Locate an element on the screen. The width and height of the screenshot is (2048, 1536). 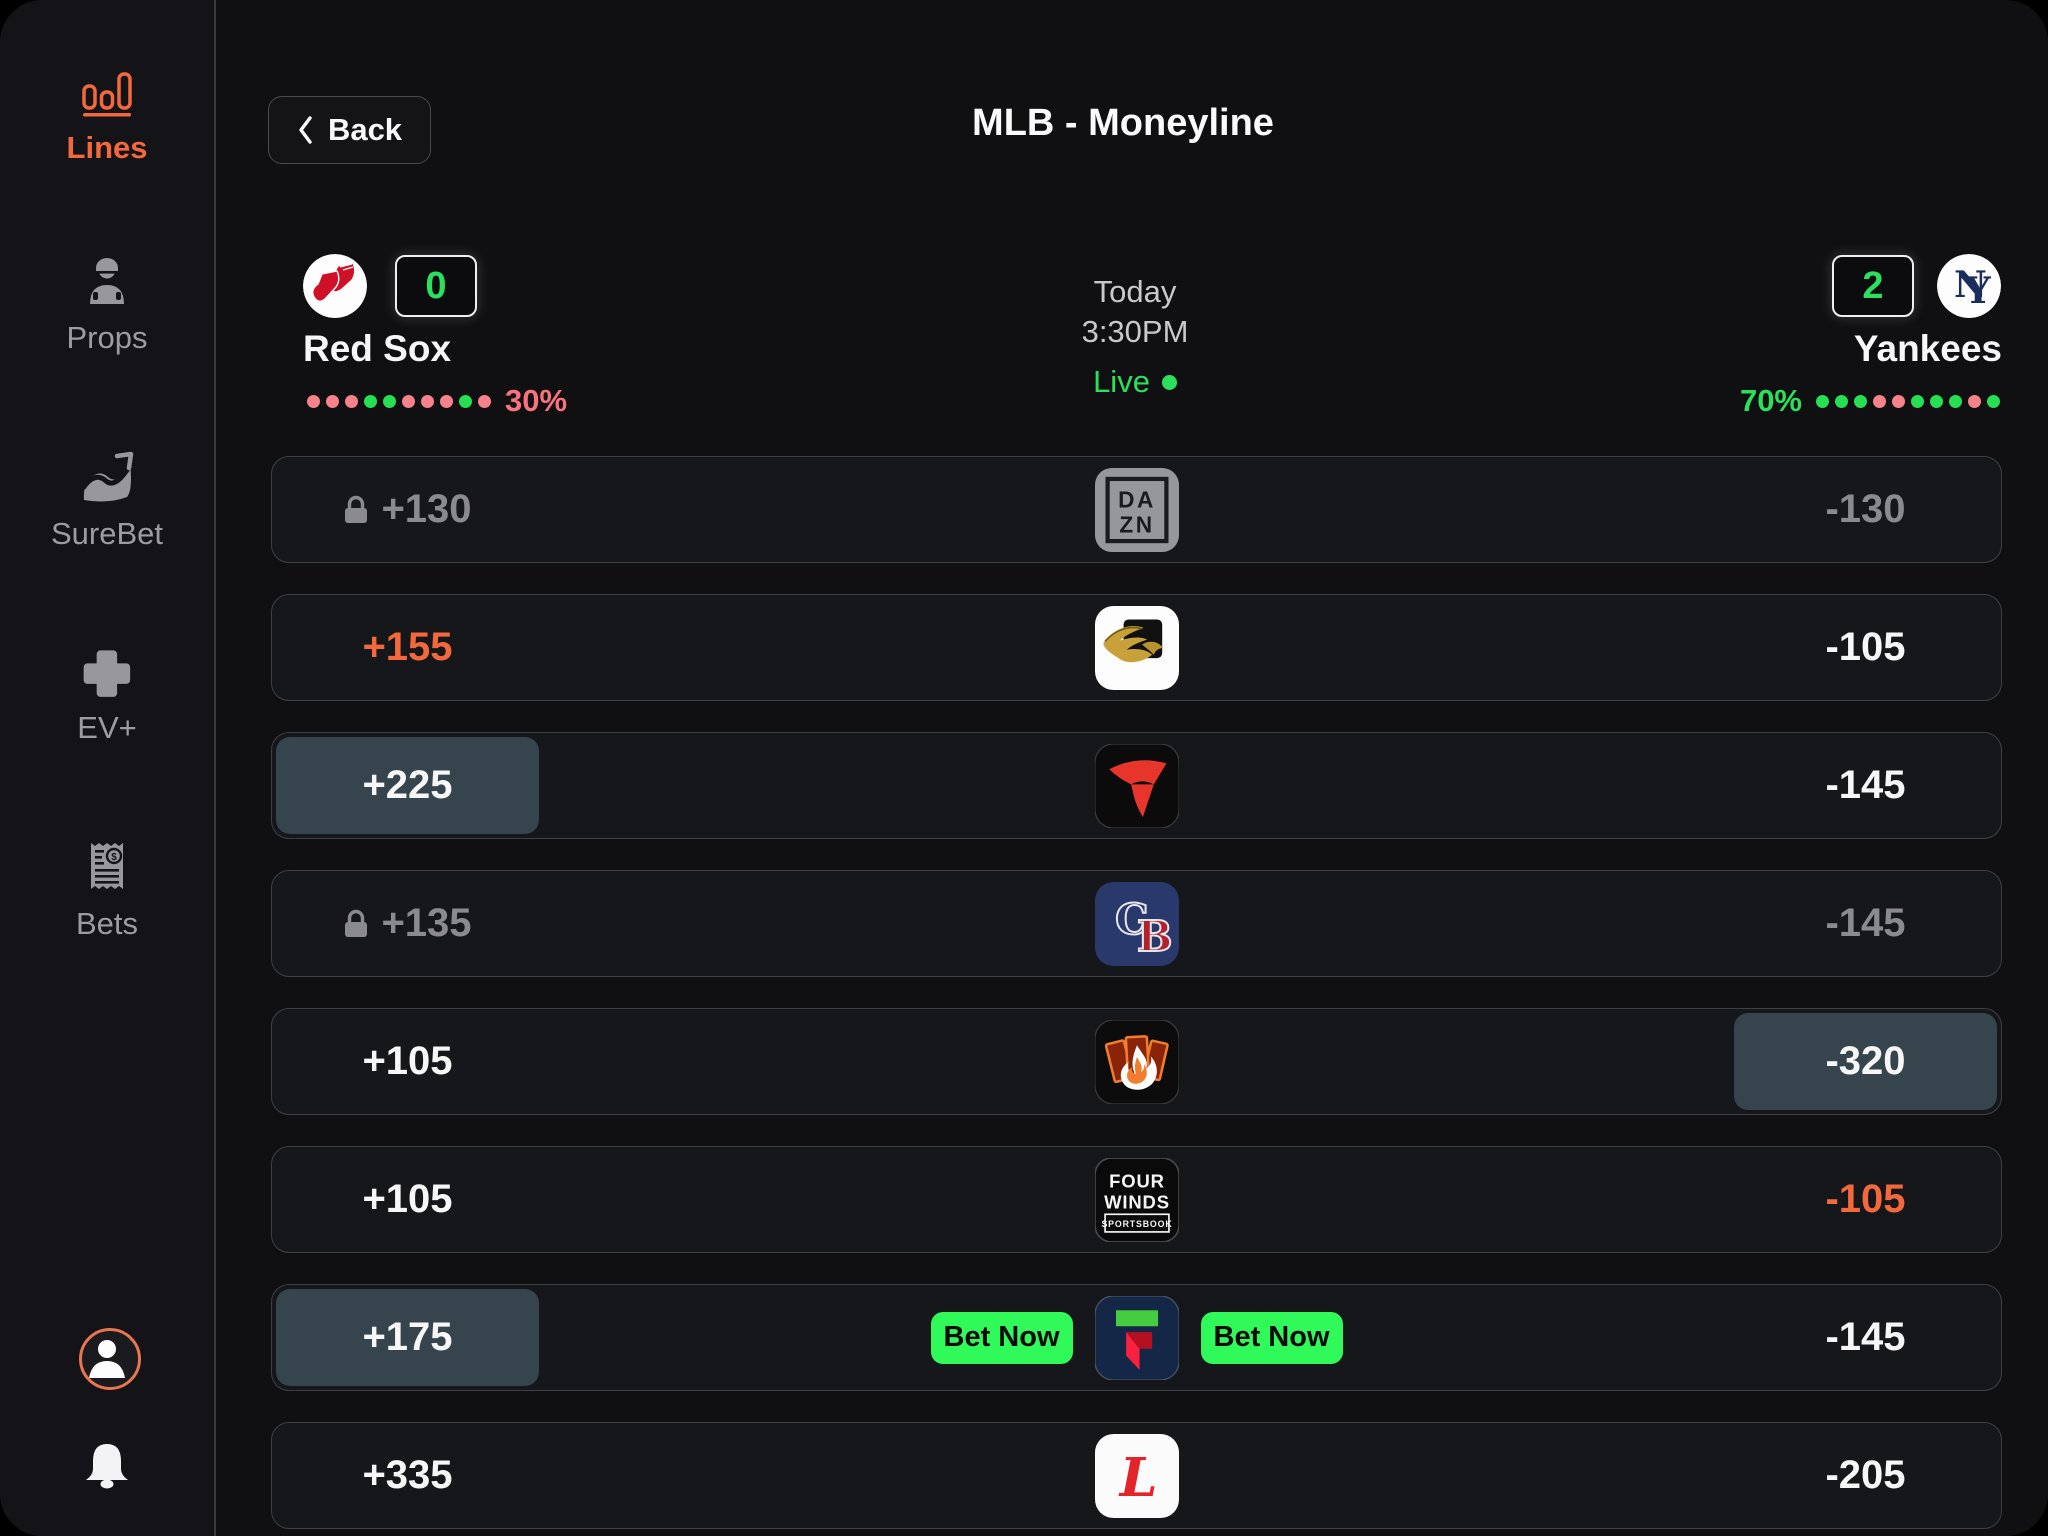
away-score-box: 0 is located at coordinates (436, 286).